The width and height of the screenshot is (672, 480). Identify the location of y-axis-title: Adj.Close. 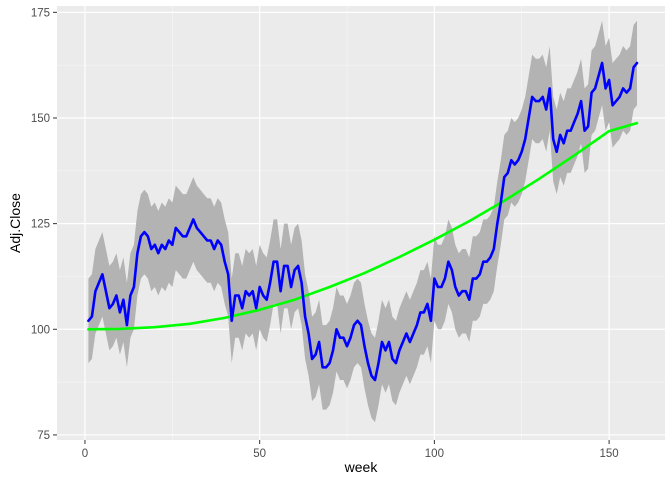
(15, 223).